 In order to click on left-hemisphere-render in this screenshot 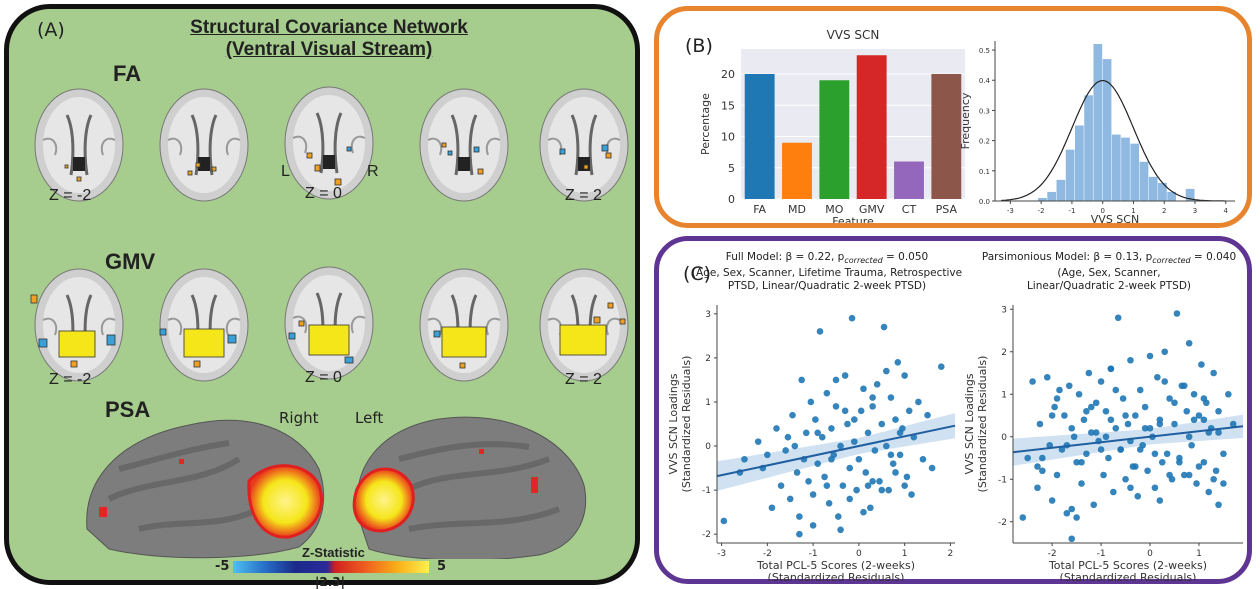, I will do `click(469, 487)`.